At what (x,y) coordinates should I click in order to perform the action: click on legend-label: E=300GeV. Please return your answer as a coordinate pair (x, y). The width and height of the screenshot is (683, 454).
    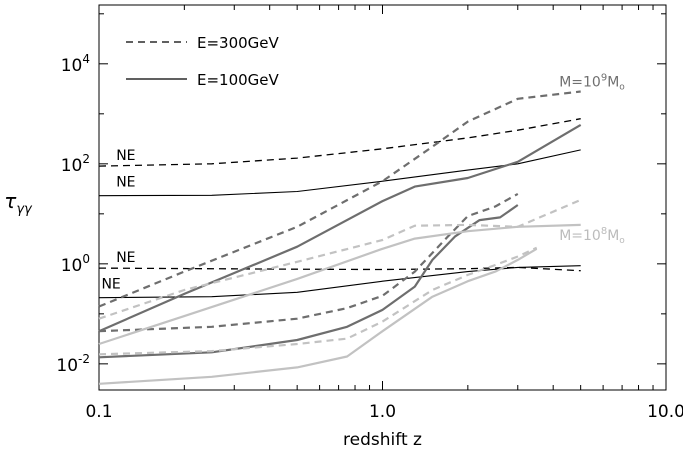
    Looking at the image, I should click on (238, 43).